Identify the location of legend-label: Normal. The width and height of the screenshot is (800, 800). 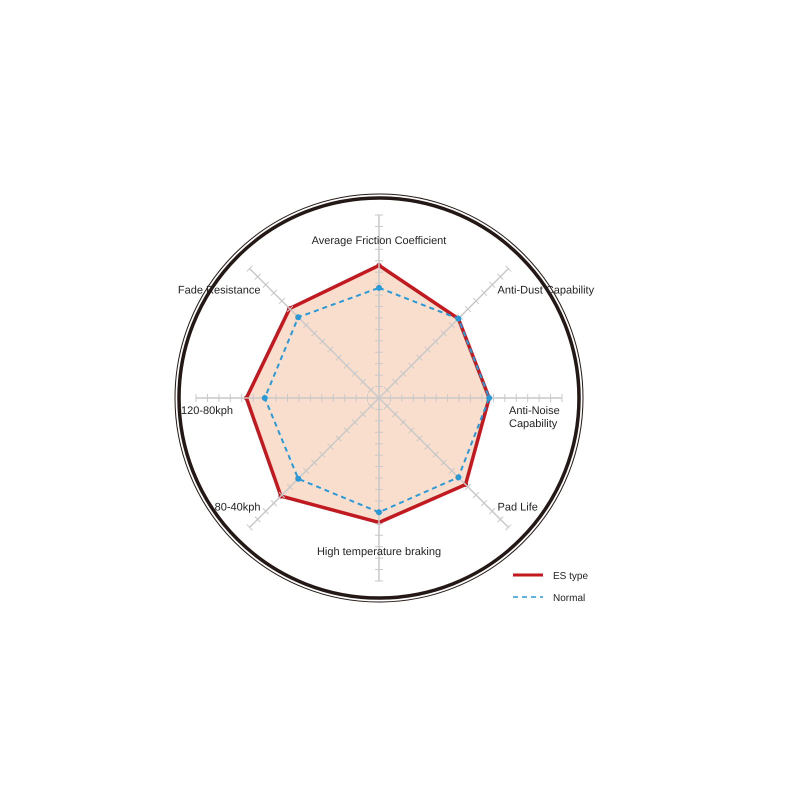
(569, 598).